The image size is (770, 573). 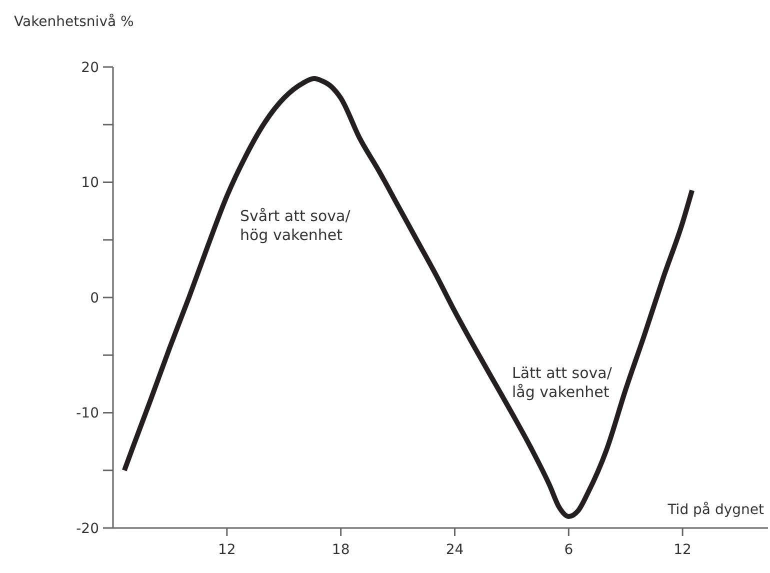 What do you see at coordinates (715, 509) in the screenshot?
I see `x-axis-title: Tid på dygnet` at bounding box center [715, 509].